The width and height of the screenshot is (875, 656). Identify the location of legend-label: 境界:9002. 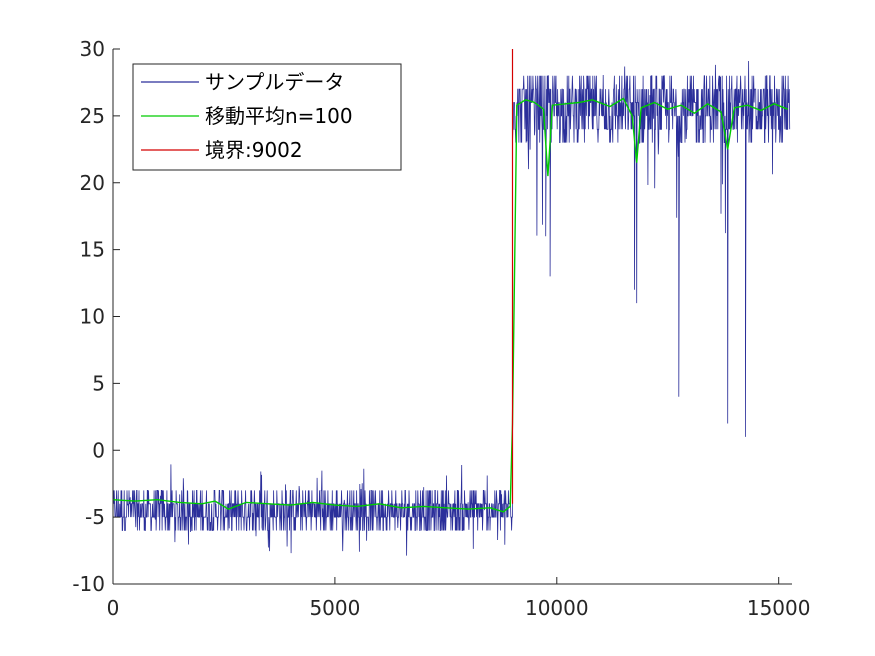
(254, 150).